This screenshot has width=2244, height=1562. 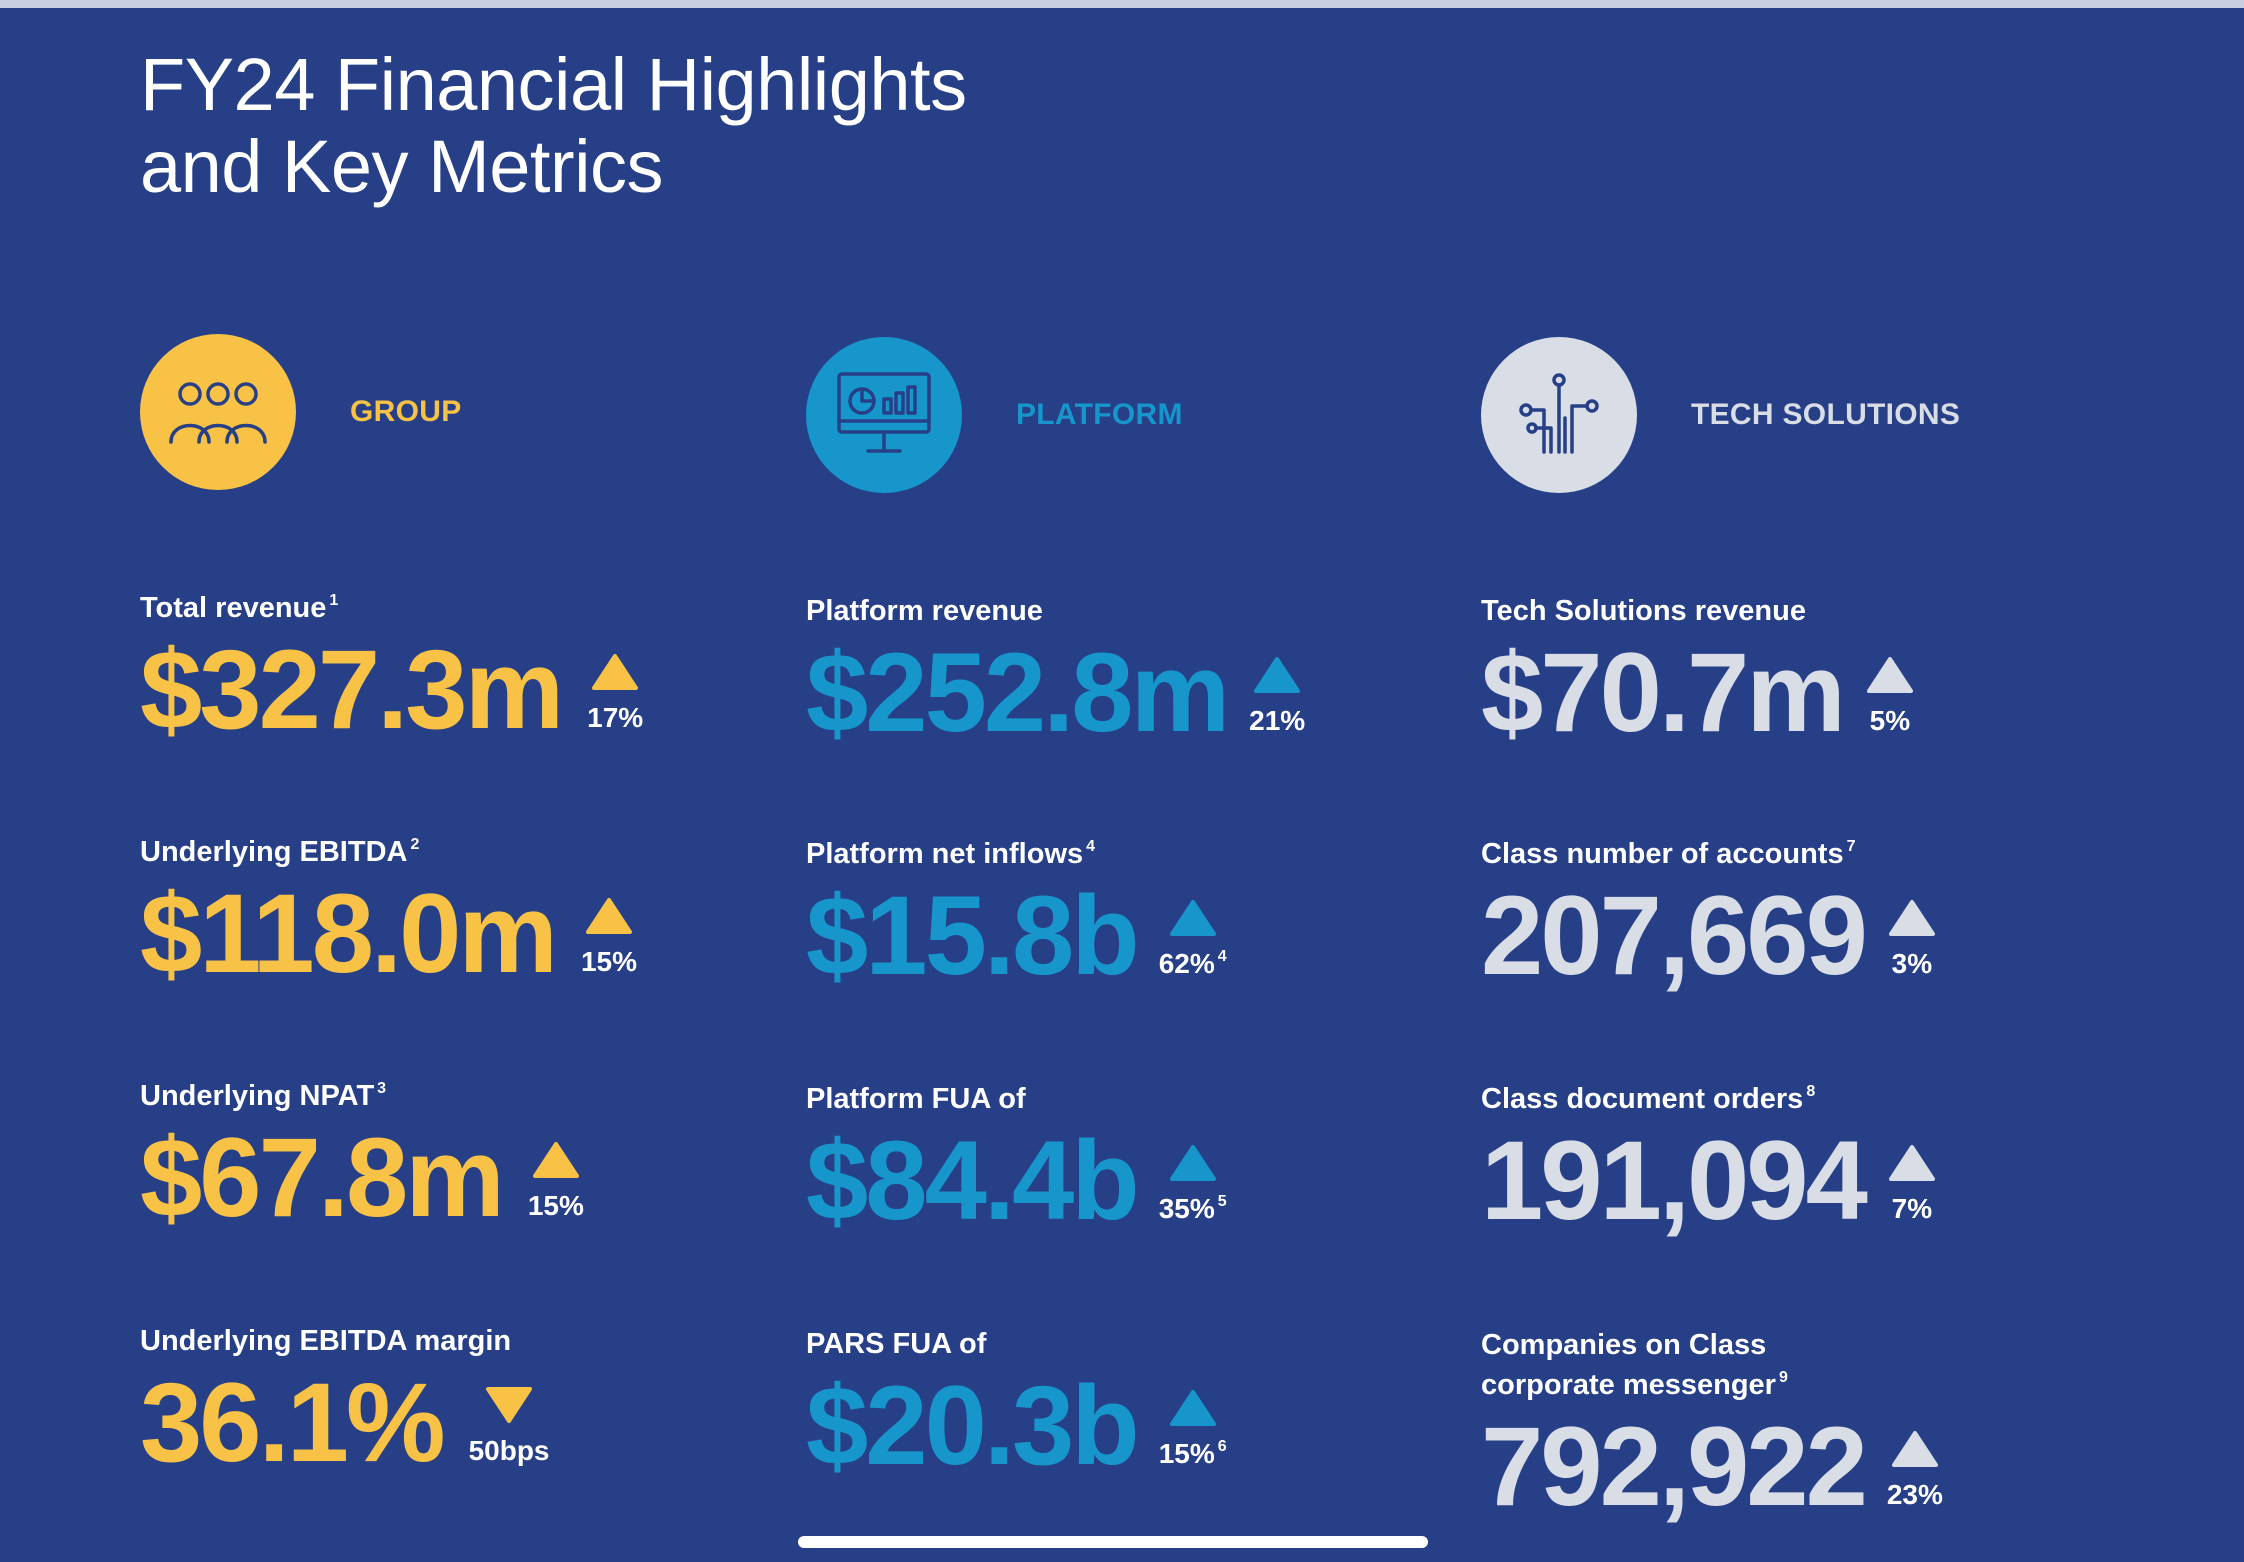 I want to click on metric-platform-revenue: Platform revenue $252.8m 21%, so click(x=1055, y=671).